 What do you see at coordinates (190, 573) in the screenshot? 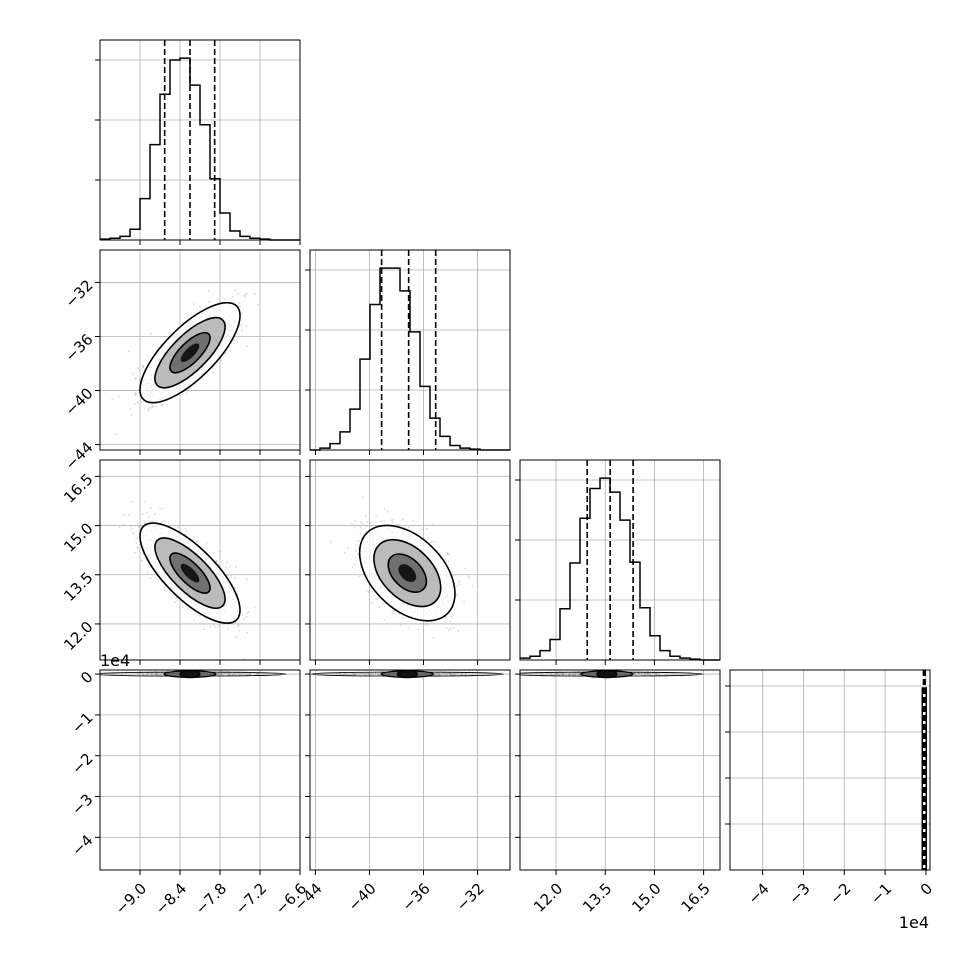
I see `contour` at bounding box center [190, 573].